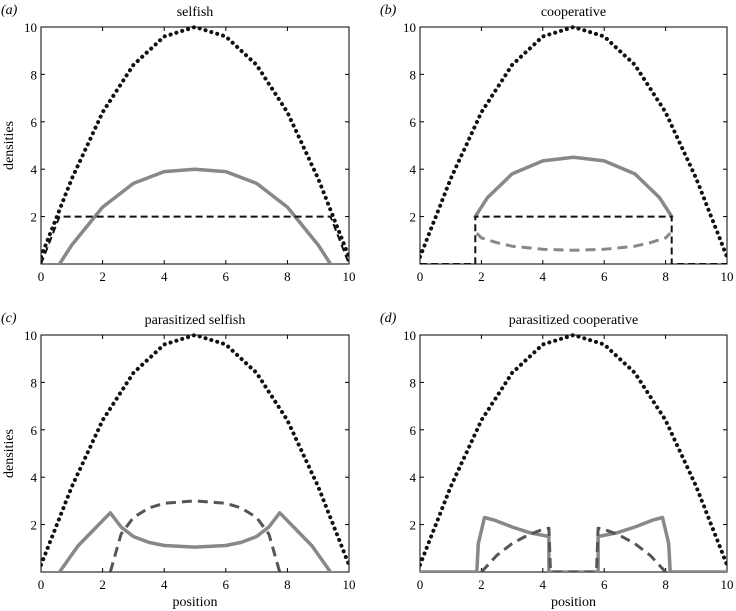  What do you see at coordinates (9, 10) in the screenshot?
I see `panel-label: (a)` at bounding box center [9, 10].